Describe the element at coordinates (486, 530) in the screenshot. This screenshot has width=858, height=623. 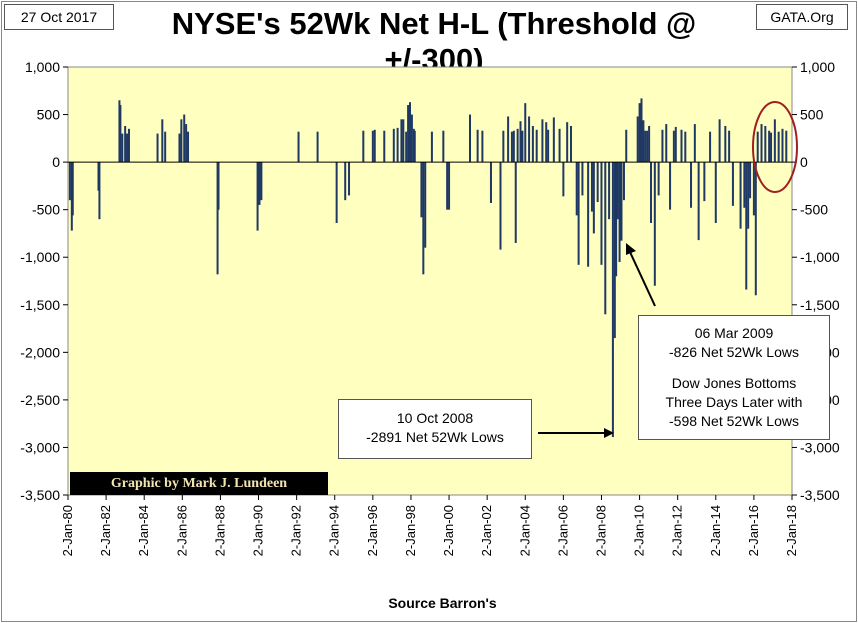
I see `x-tick-label: 2-Jan-02` at that location.